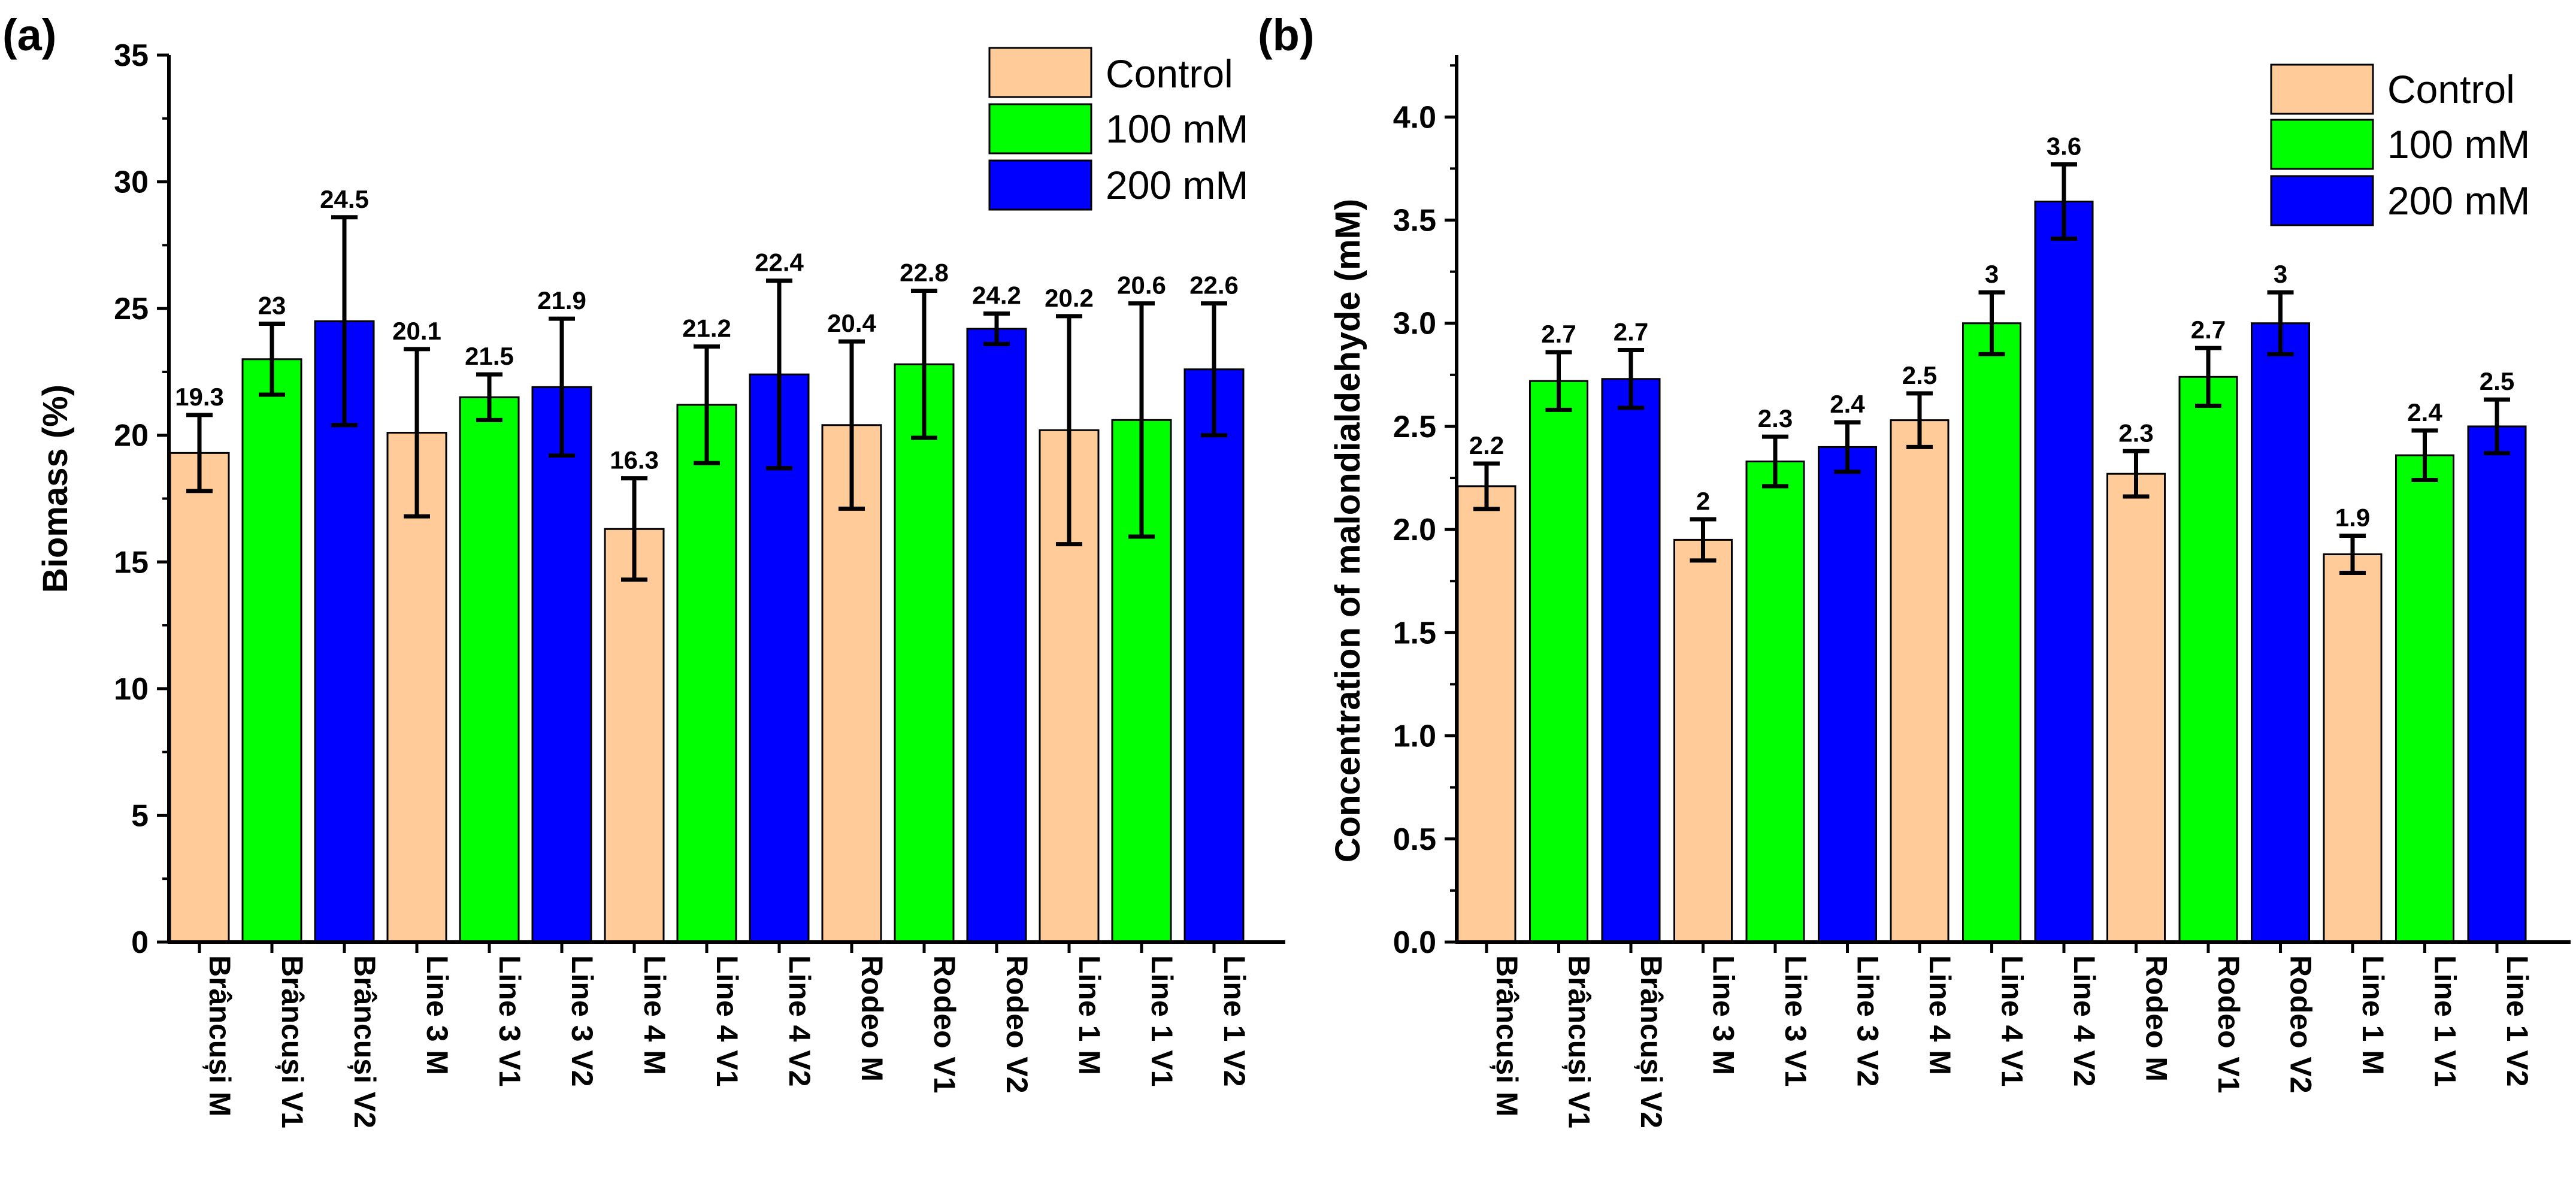  I want to click on y-tick-label-a-6: 30, so click(131, 182).